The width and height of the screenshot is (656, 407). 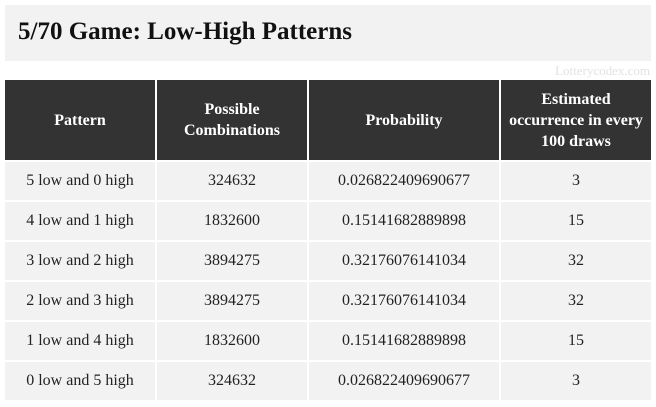 I want to click on table-row: 5 low and 0 high 324632 0.026822409690677 3, so click(x=328, y=181).